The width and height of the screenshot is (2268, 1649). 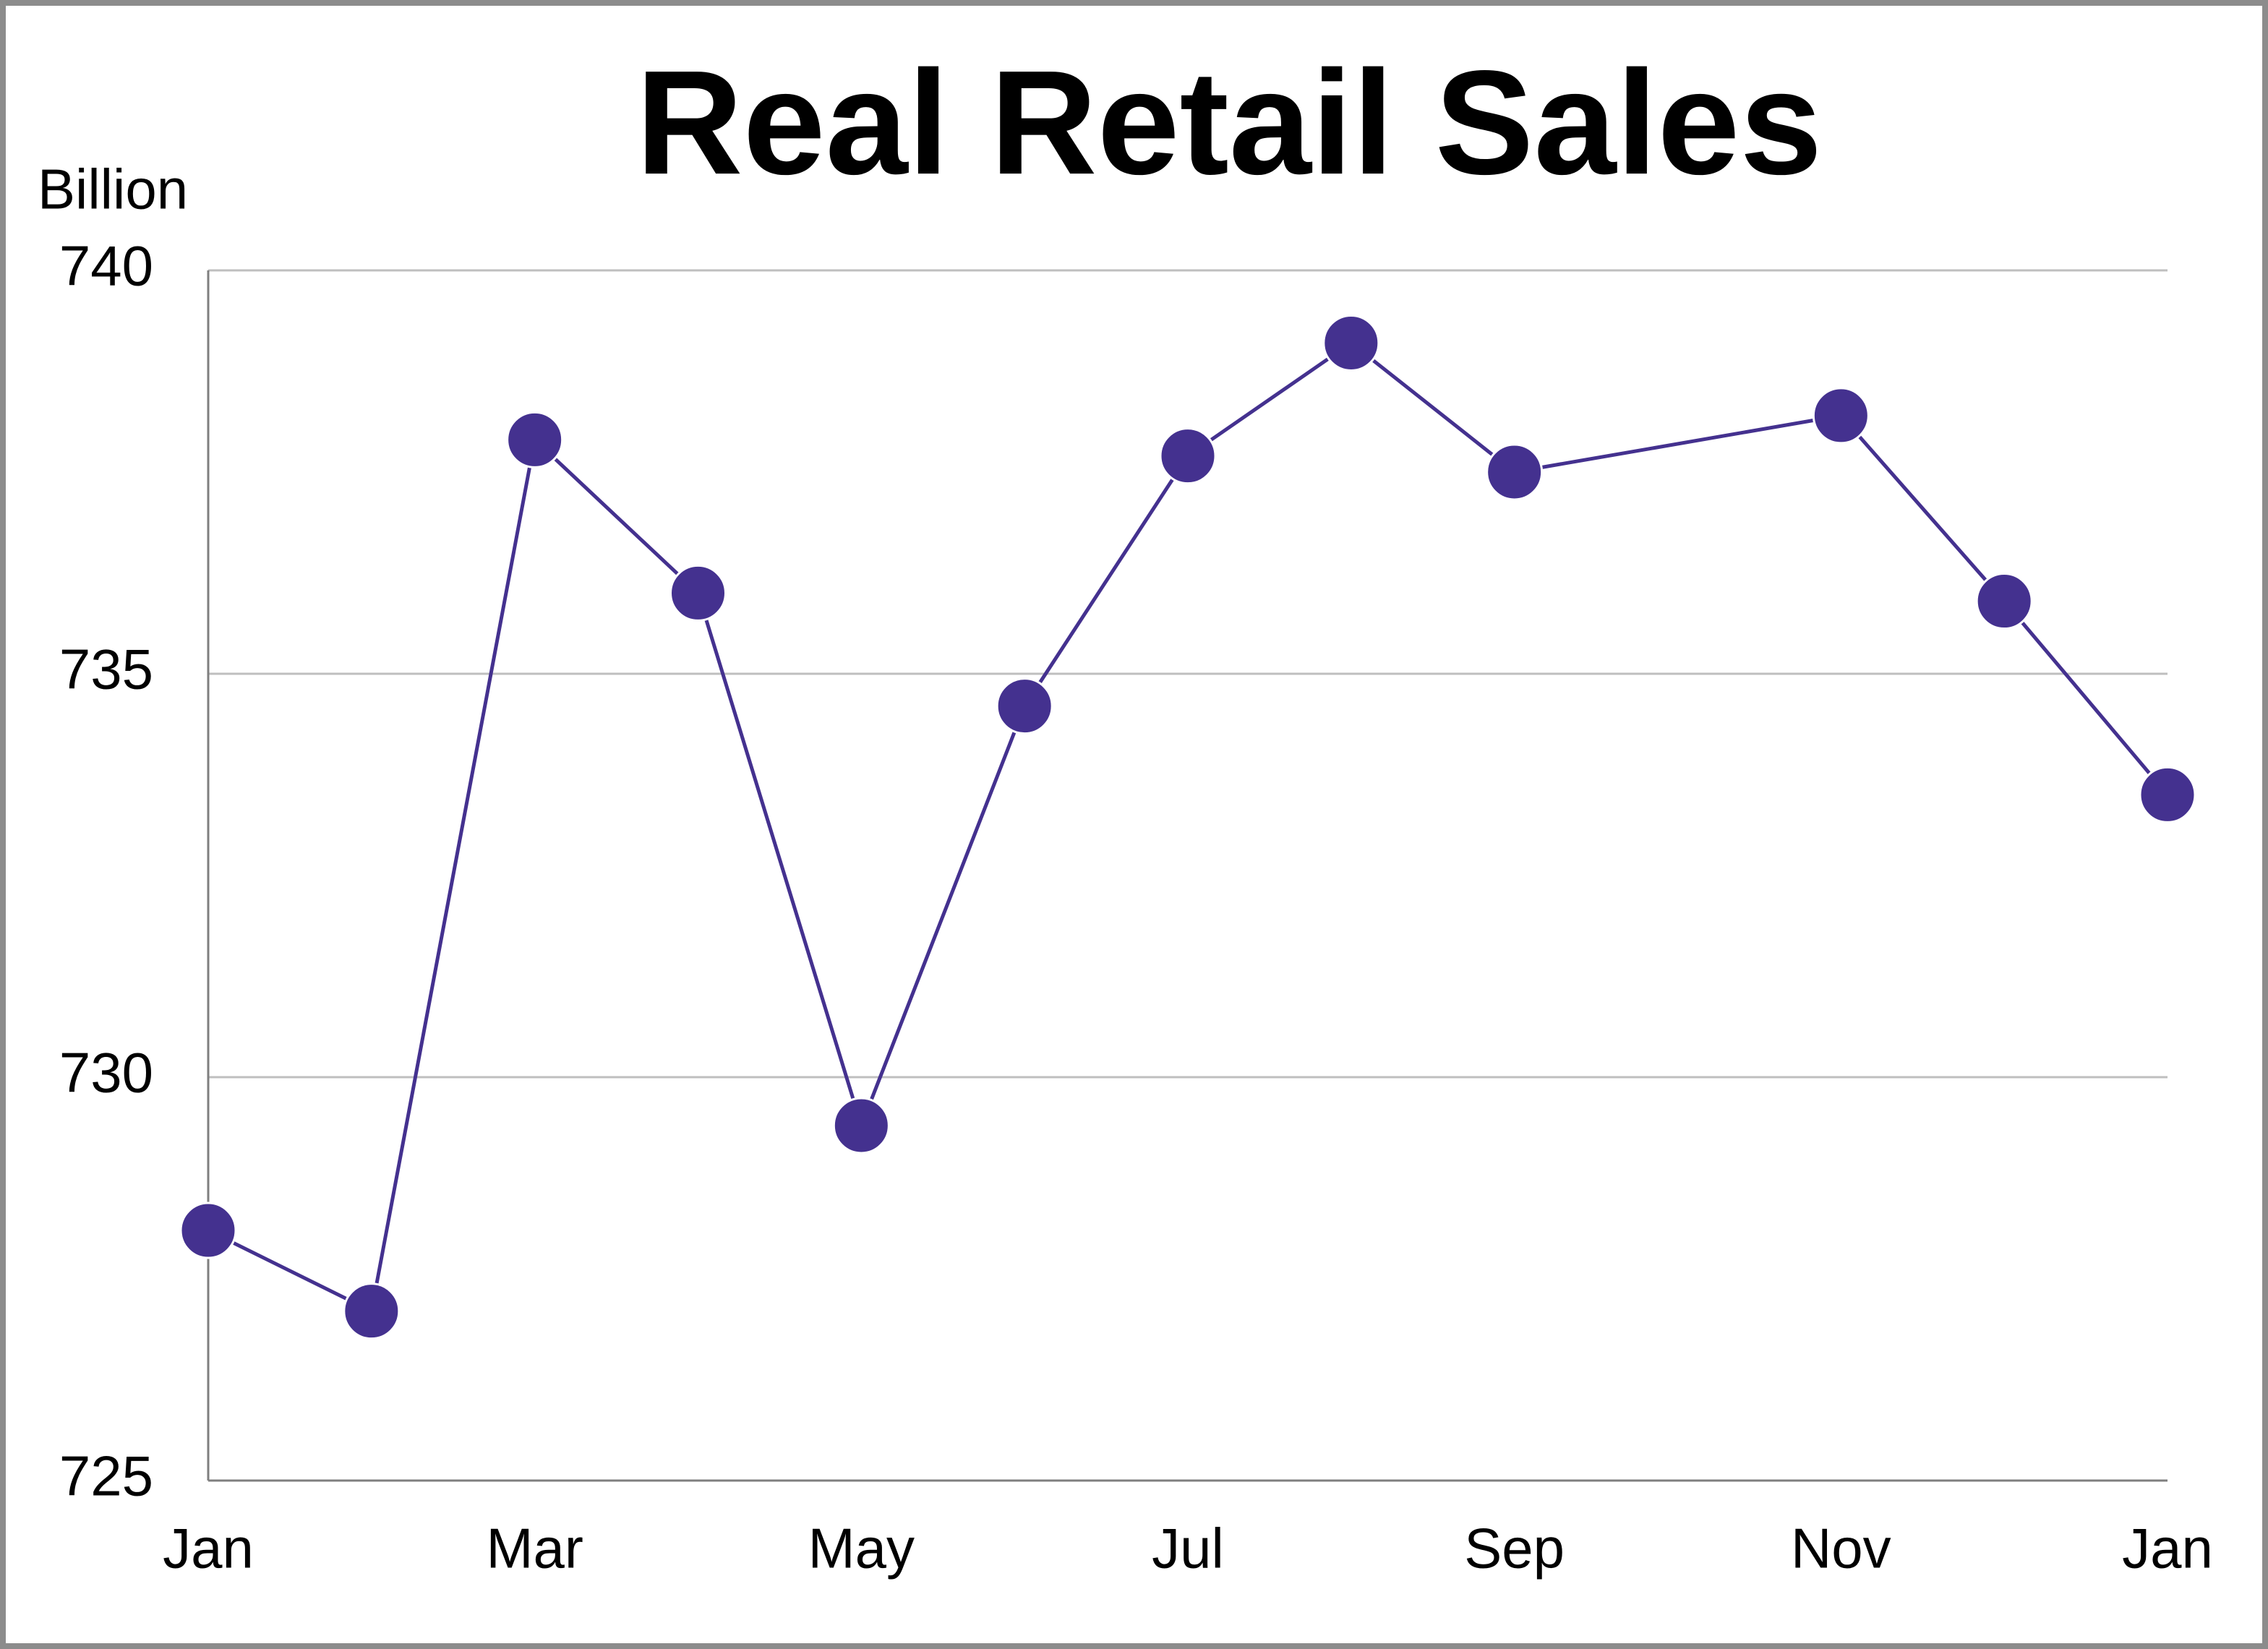 I want to click on x-tick-label: Sep, so click(x=1514, y=1548).